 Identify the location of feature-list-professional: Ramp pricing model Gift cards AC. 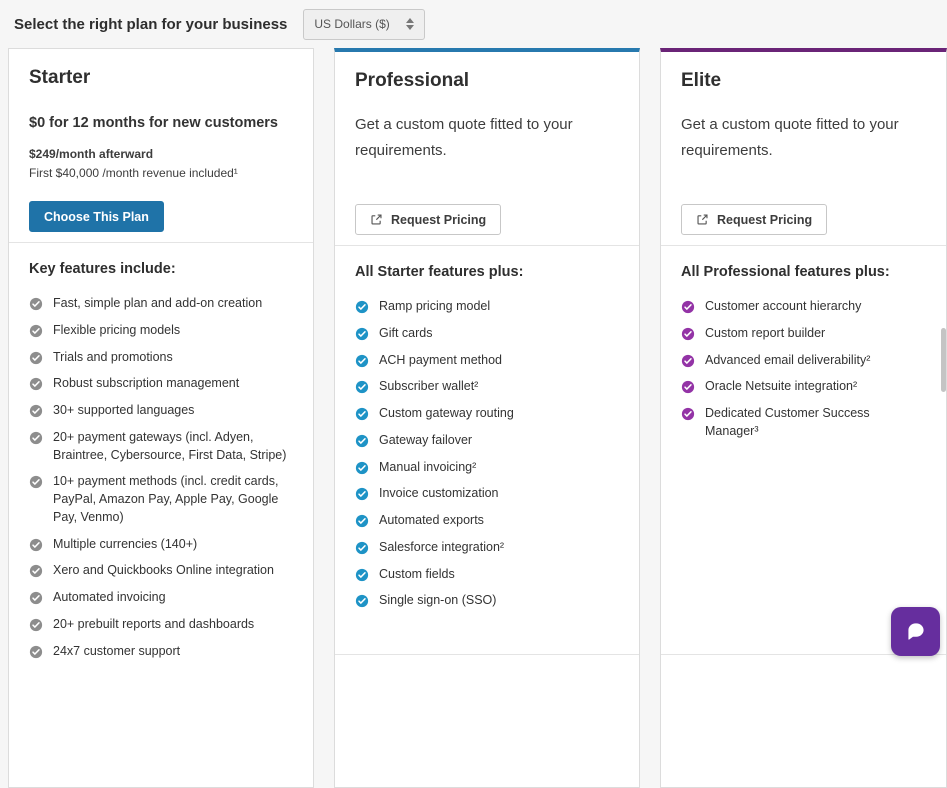
(487, 454).